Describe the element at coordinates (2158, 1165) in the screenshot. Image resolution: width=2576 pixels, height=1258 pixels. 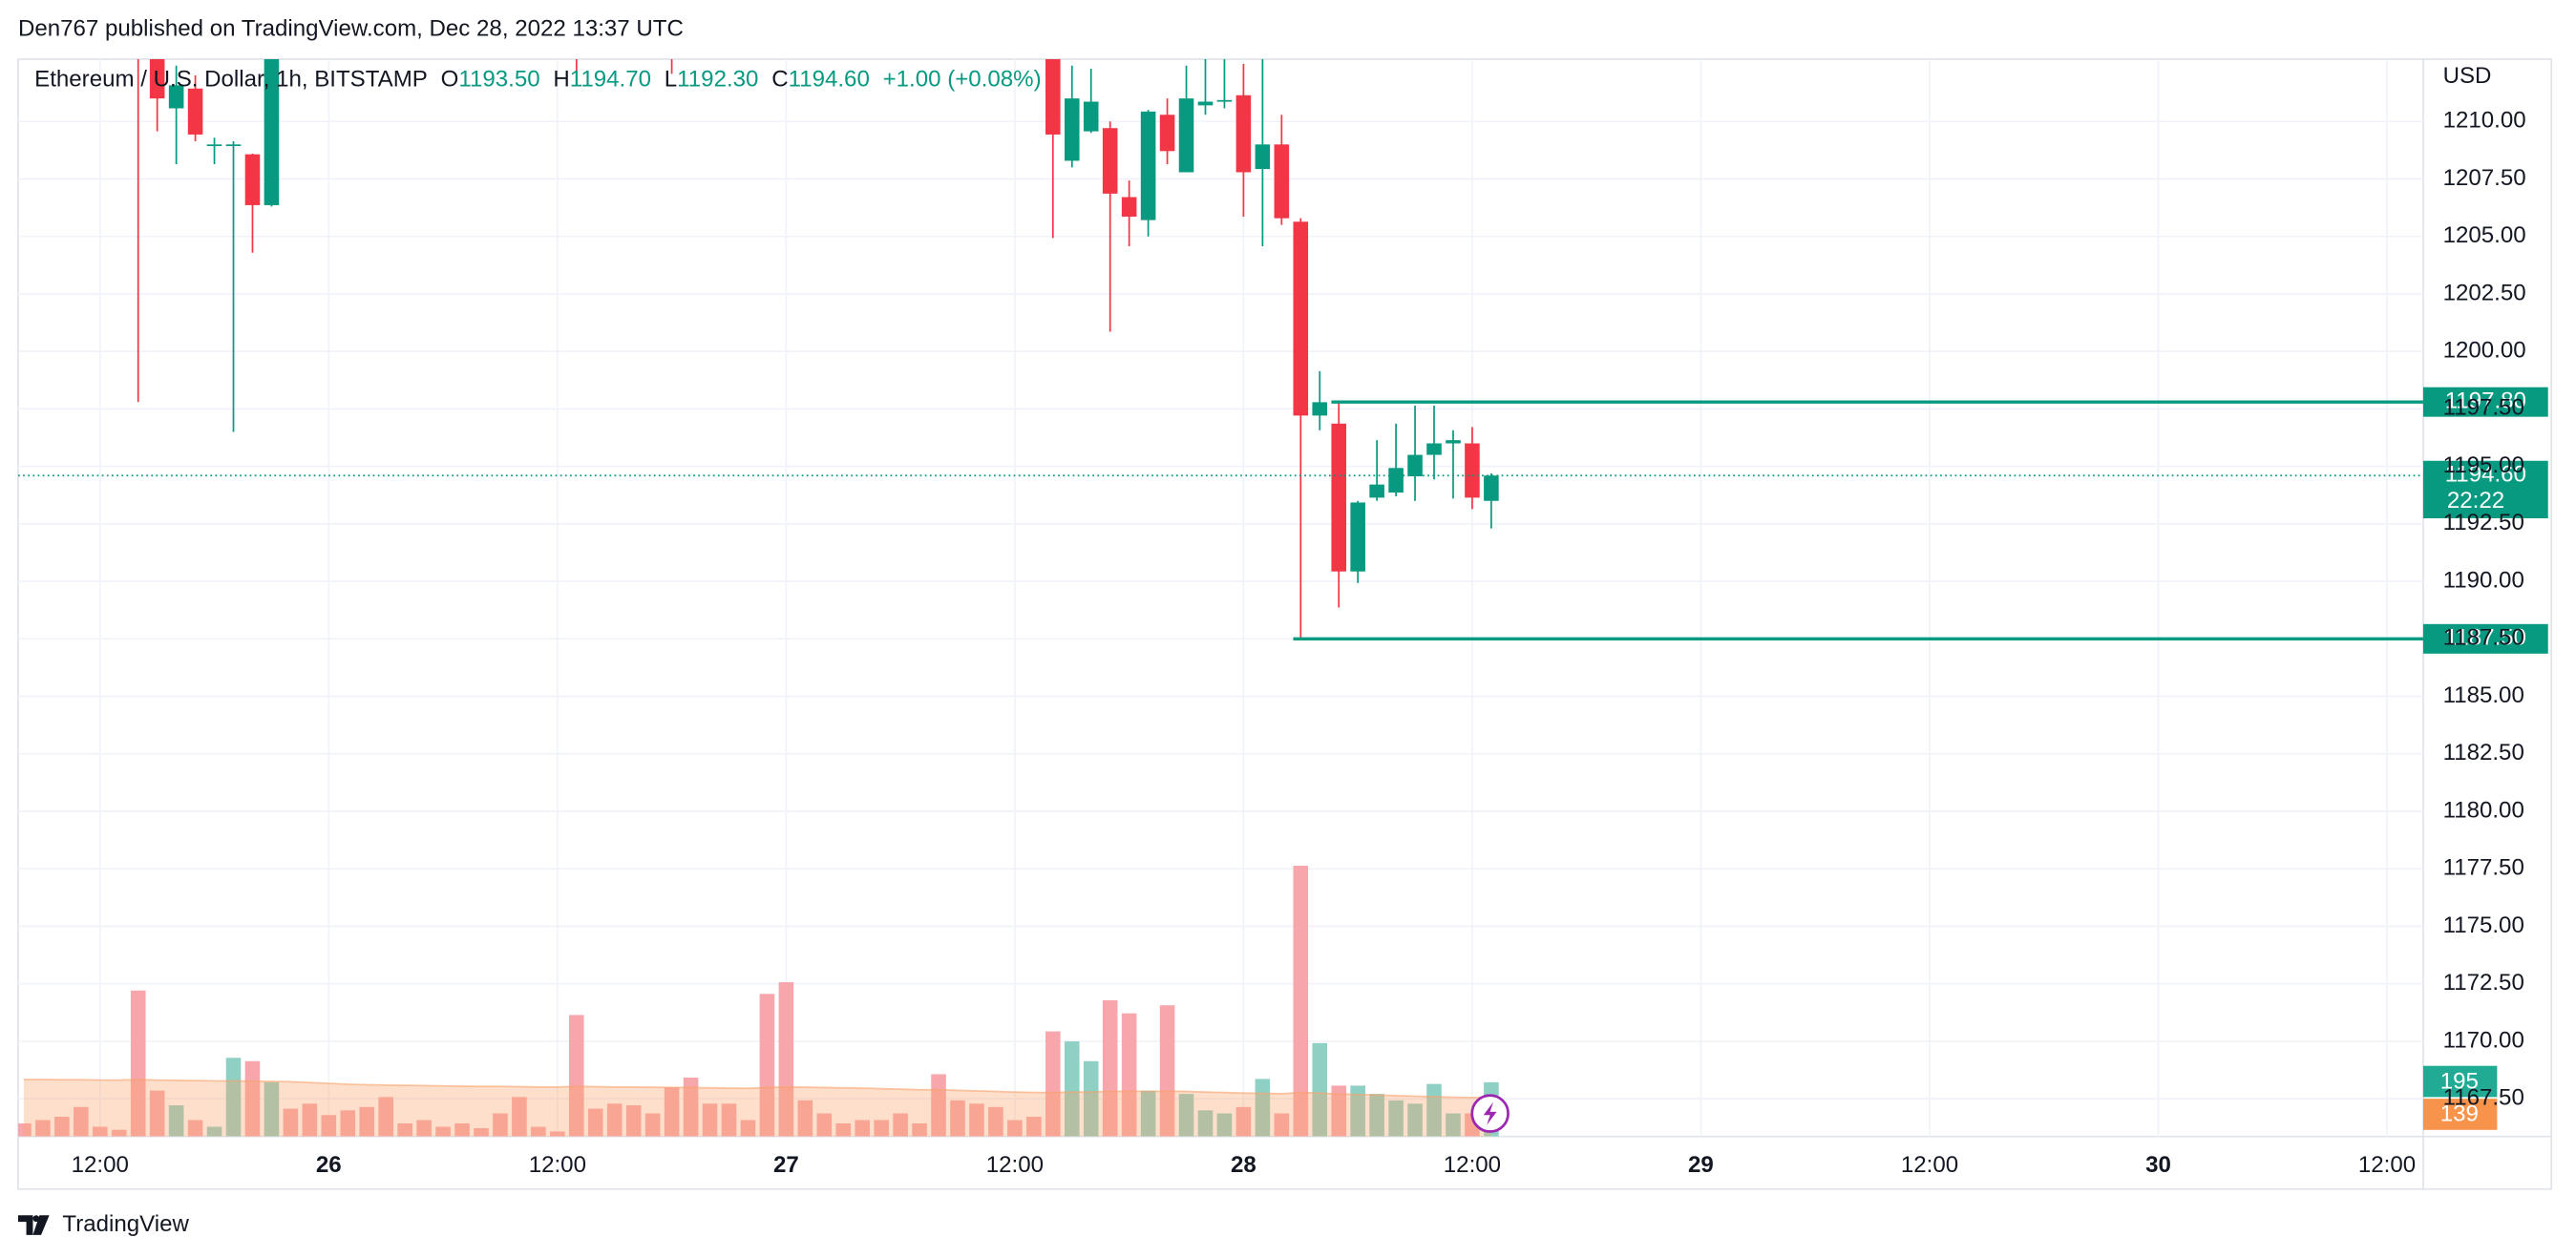
I see `x-tick-label: 30` at that location.